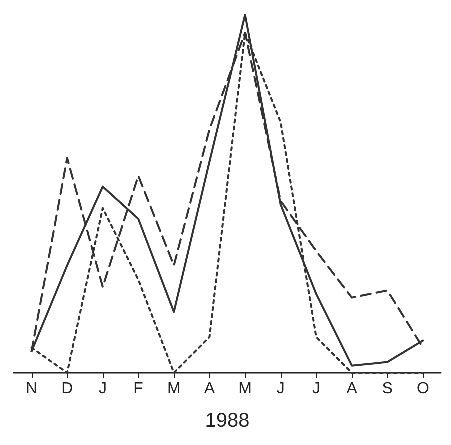 The height and width of the screenshot is (445, 451). Describe the element at coordinates (227, 421) in the screenshot. I see `x-axis-title: 1988` at that location.